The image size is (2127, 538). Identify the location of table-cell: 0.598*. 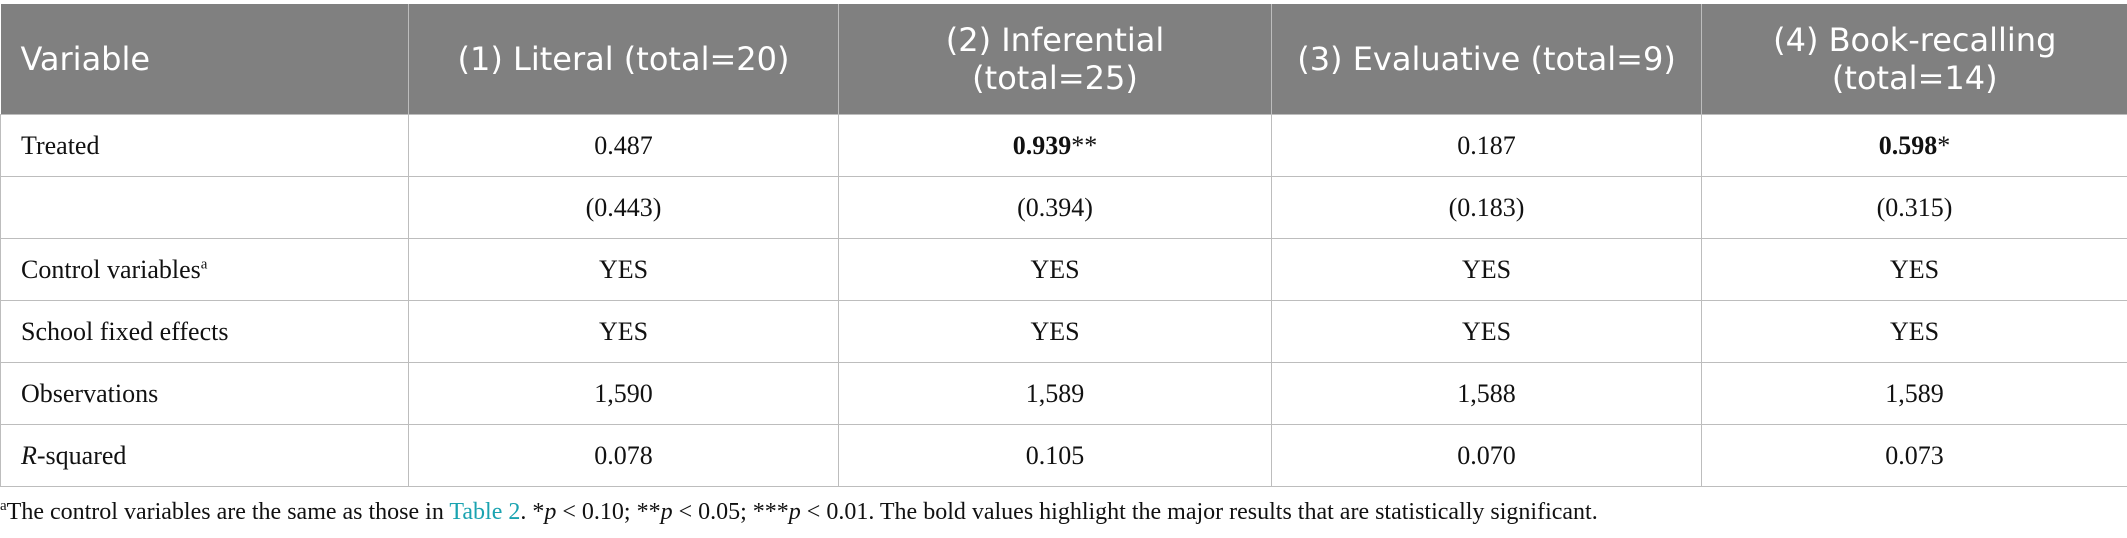
(1914, 145).